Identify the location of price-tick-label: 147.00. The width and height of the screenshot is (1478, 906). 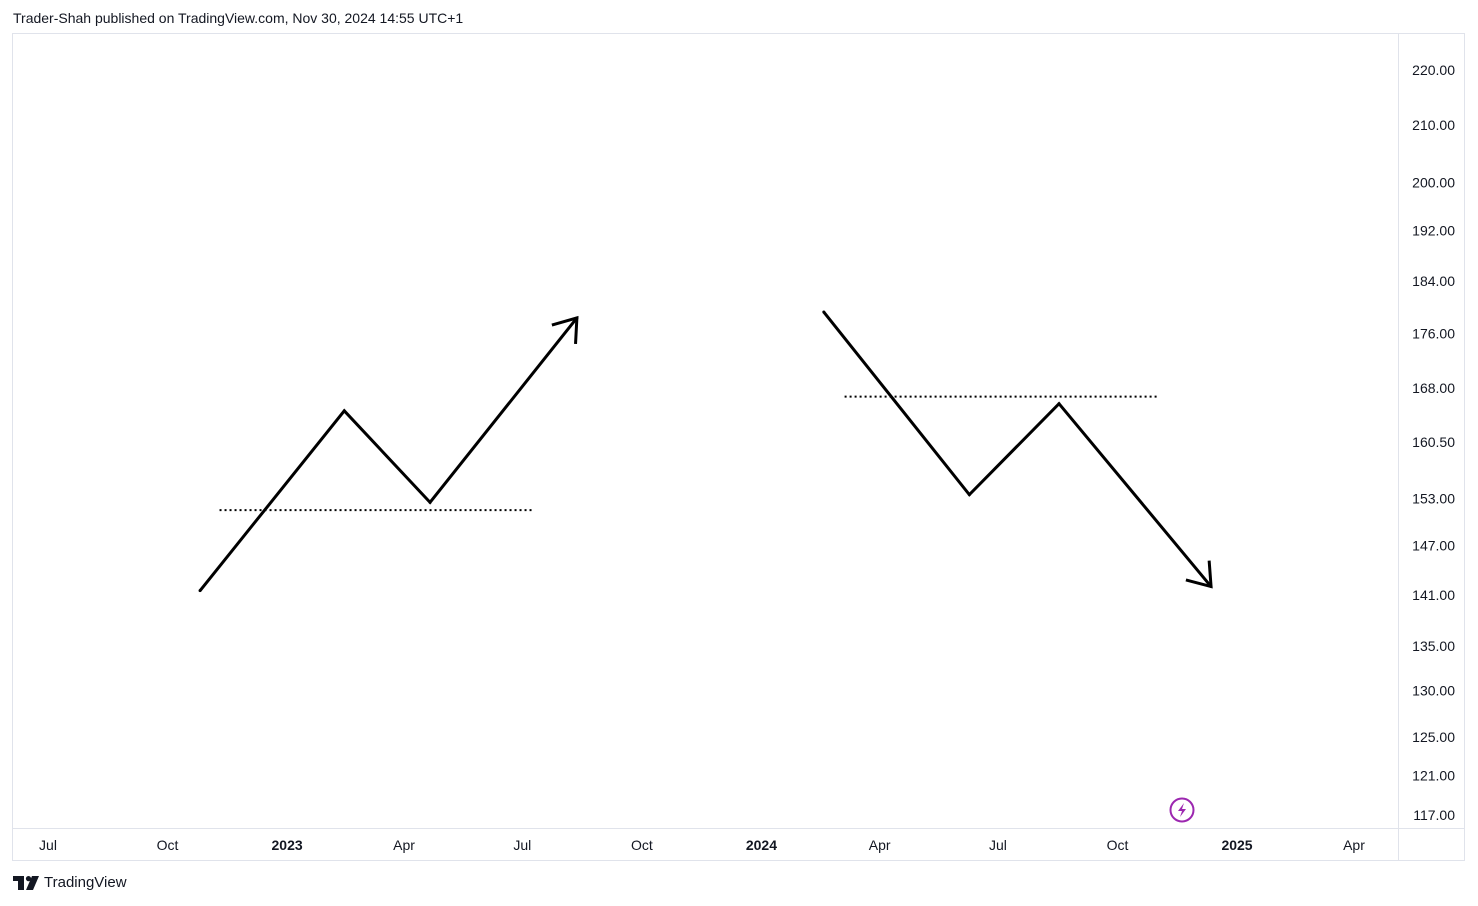
(1433, 546).